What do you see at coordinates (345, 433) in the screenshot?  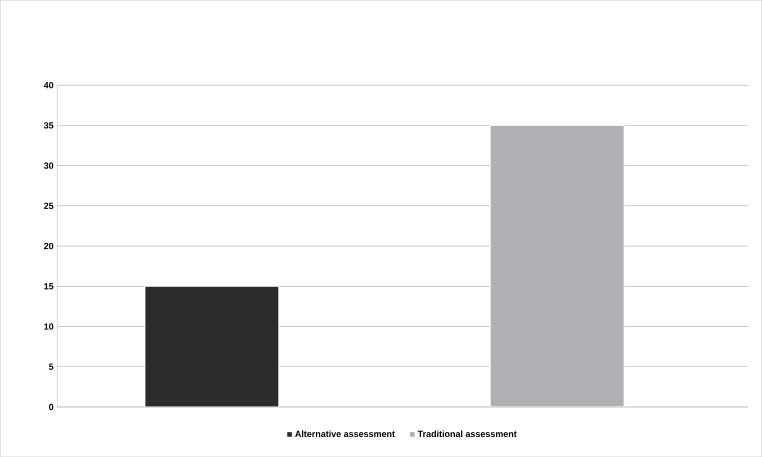 I see `legend-label: Alternative assessment` at bounding box center [345, 433].